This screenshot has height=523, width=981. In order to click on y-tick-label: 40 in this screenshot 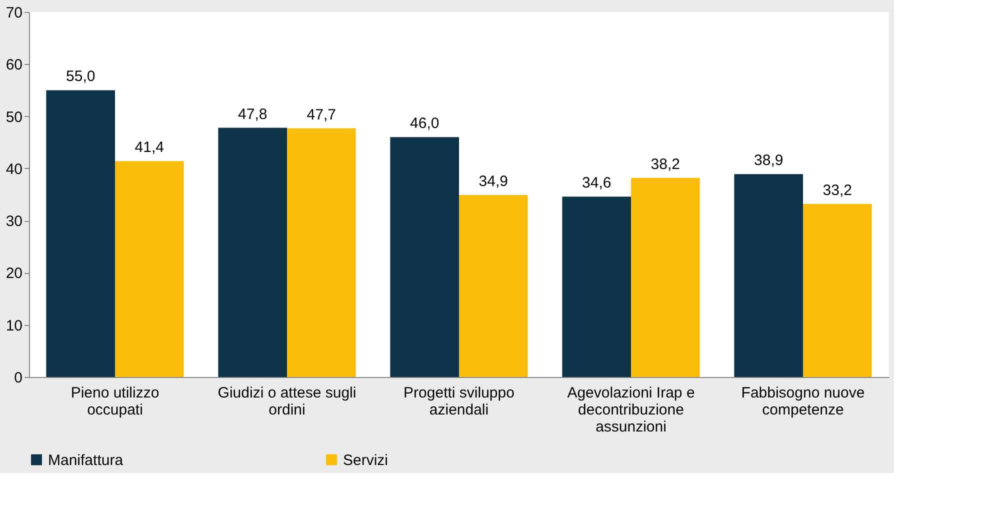, I will do `click(14, 169)`.